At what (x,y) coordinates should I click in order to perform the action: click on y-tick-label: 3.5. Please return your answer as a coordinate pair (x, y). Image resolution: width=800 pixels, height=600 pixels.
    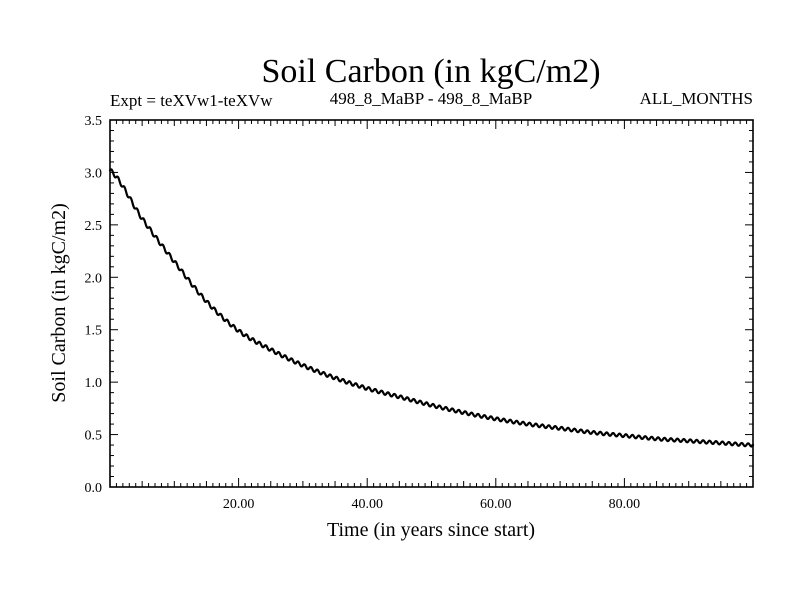
    Looking at the image, I should click on (94, 121).